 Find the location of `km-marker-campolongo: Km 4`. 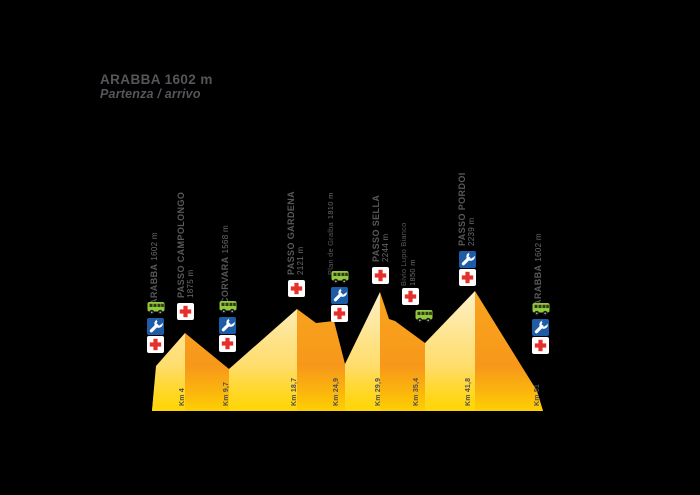

km-marker-campolongo: Km 4 is located at coordinates (182, 397).